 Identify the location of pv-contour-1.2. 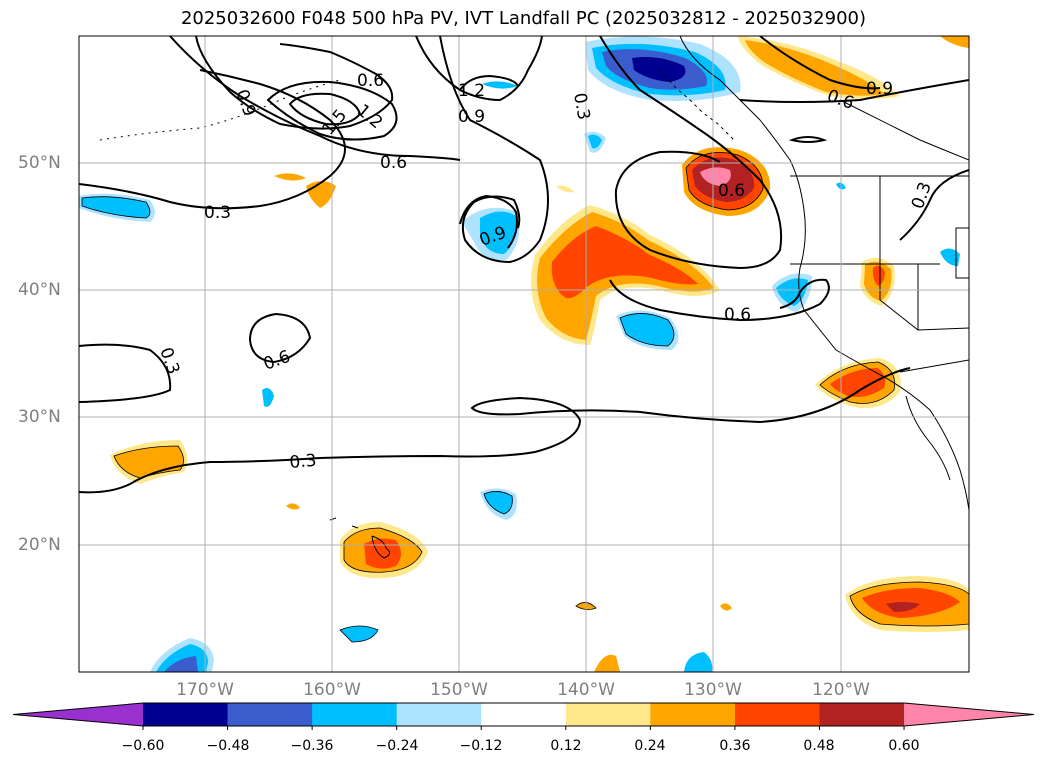
(332, 110).